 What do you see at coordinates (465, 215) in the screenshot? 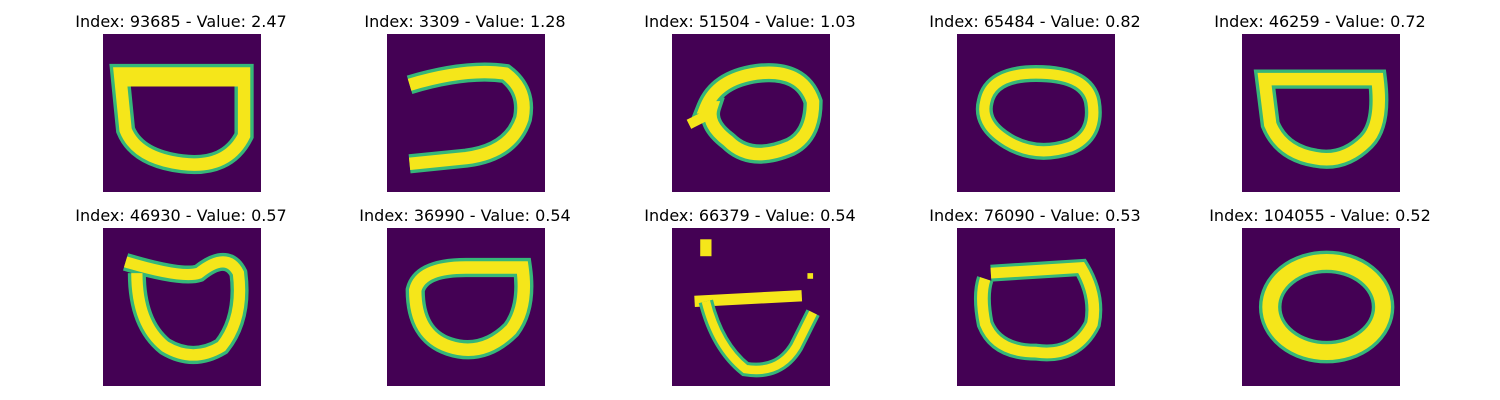
I see `panel-title: Index: 36990 - Value: 0.54` at bounding box center [465, 215].